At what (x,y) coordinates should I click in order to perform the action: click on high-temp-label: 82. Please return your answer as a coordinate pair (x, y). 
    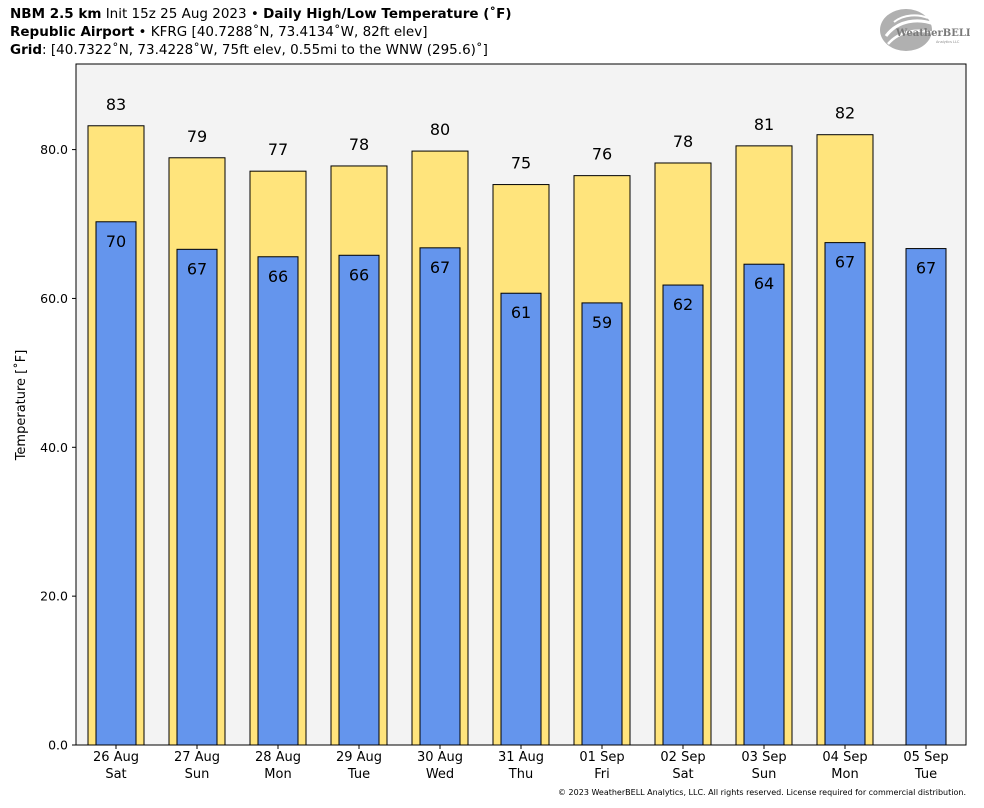
    Looking at the image, I should click on (845, 113).